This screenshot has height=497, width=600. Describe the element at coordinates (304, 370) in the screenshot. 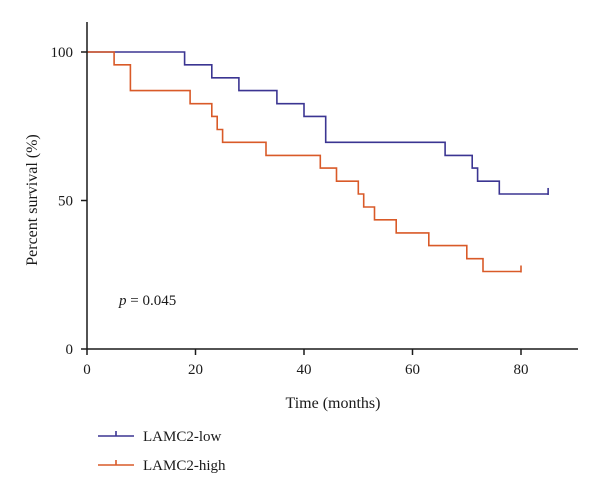

I see `x-tick-label: 40` at that location.